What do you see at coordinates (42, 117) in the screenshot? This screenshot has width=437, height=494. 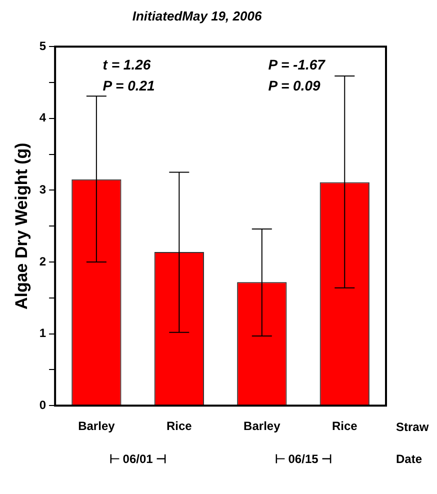 I see `y-tick-label: 4` at bounding box center [42, 117].